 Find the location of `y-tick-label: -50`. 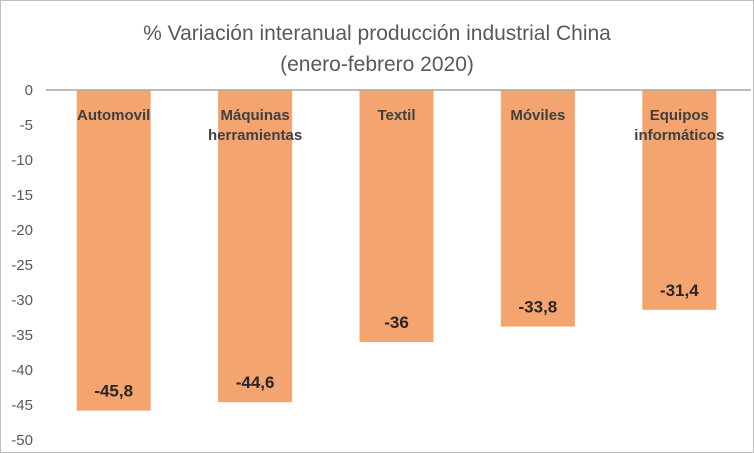

y-tick-label: -50 is located at coordinates (22, 440).